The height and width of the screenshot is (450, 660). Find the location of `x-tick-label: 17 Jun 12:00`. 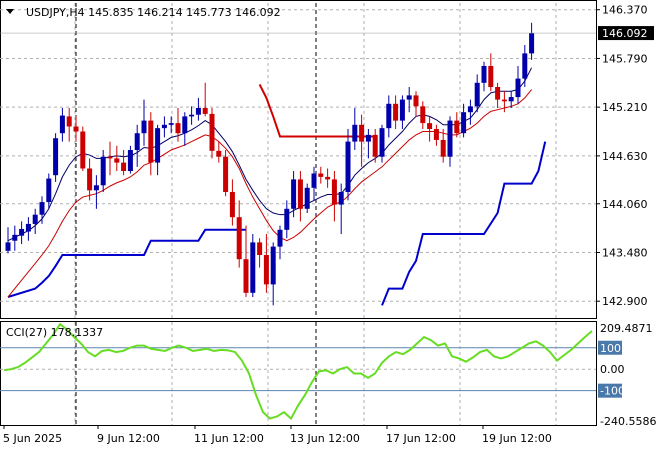

x-tick-label: 17 Jun 12:00 is located at coordinates (421, 438).